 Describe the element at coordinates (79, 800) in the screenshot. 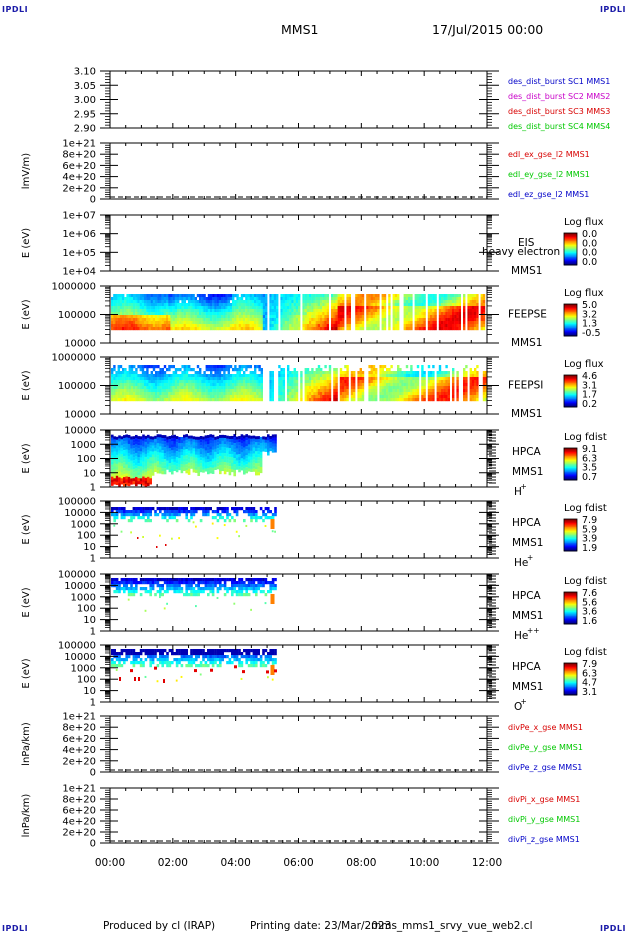

I see `y-tick-label: 8e+20` at that location.